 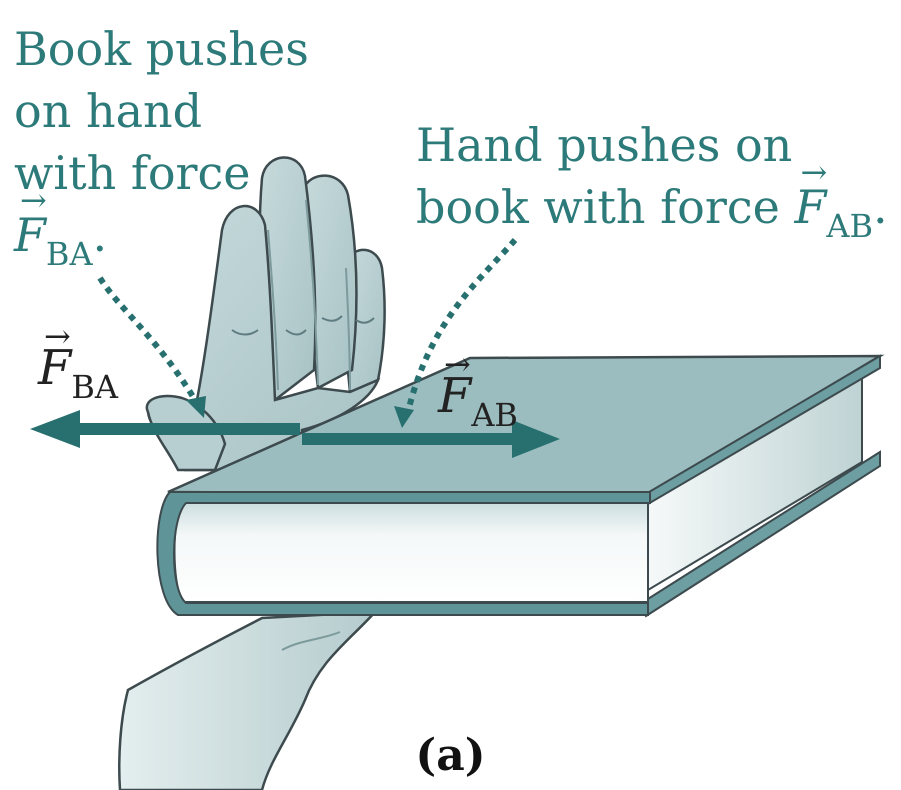 What do you see at coordinates (311, 641) in the screenshot?
I see `wrist-knuckle-line` at bounding box center [311, 641].